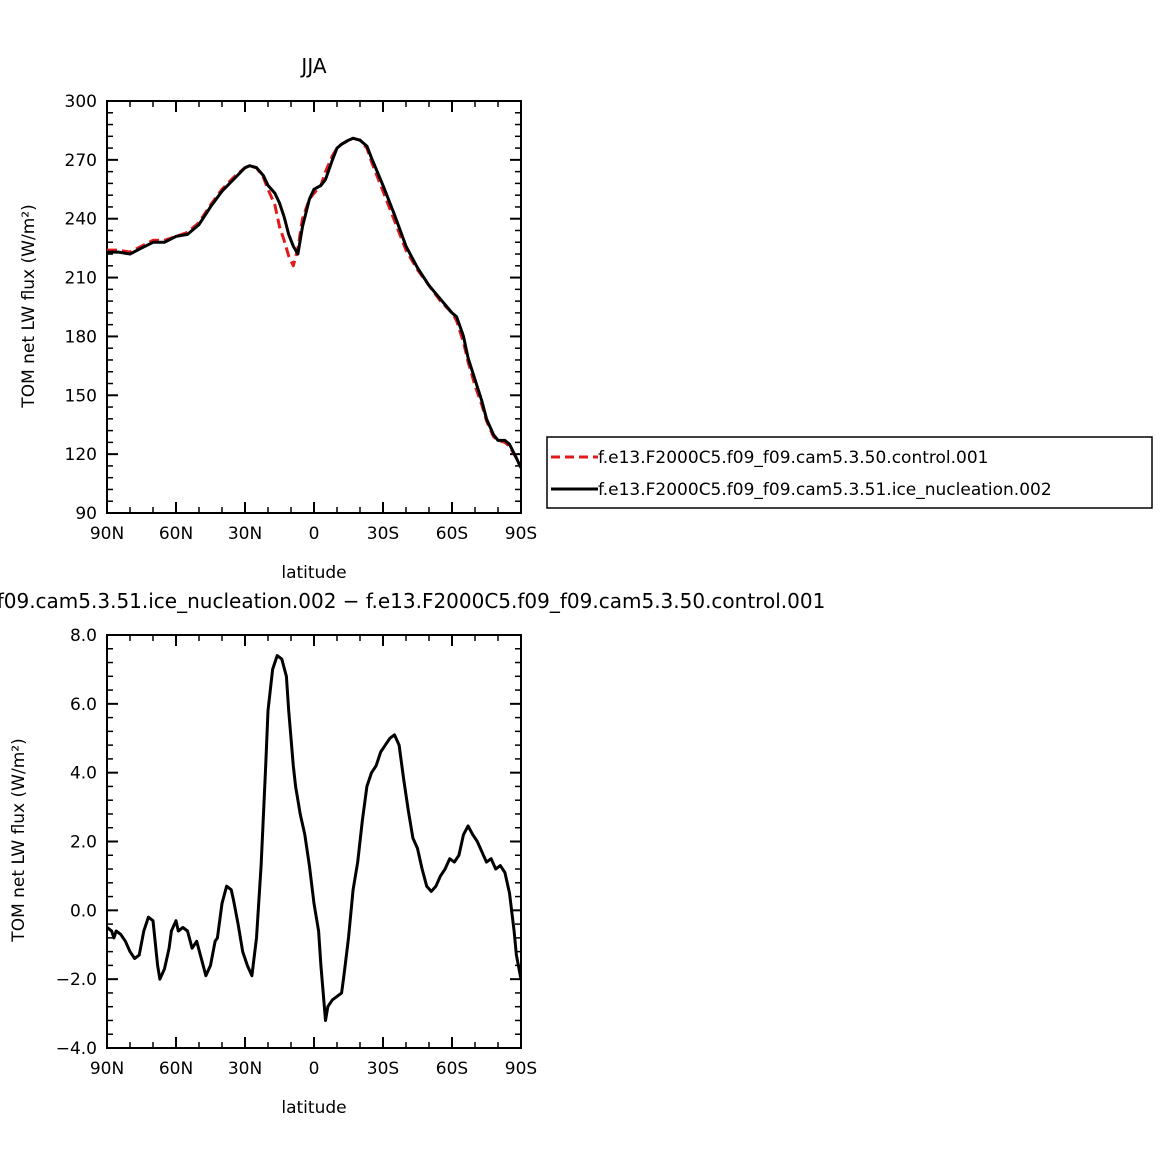 This screenshot has width=1169, height=1169. I want to click on top-y-axis-label: TOM net LW flux (W/m²), so click(29, 306).